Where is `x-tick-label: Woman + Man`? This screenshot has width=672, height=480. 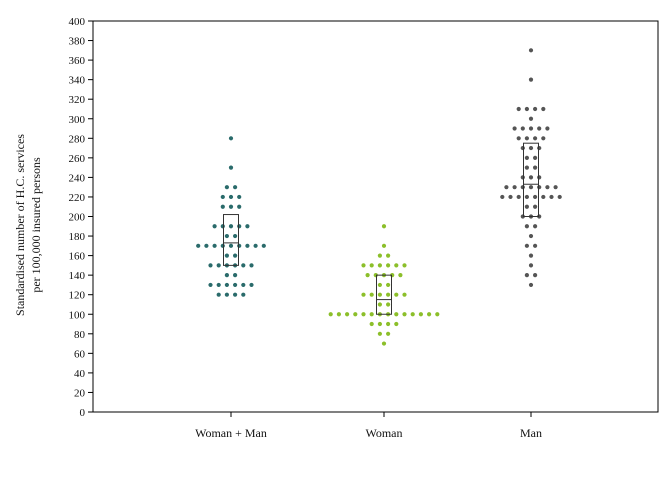
x-tick-label: Woman + Man is located at coordinates (231, 433).